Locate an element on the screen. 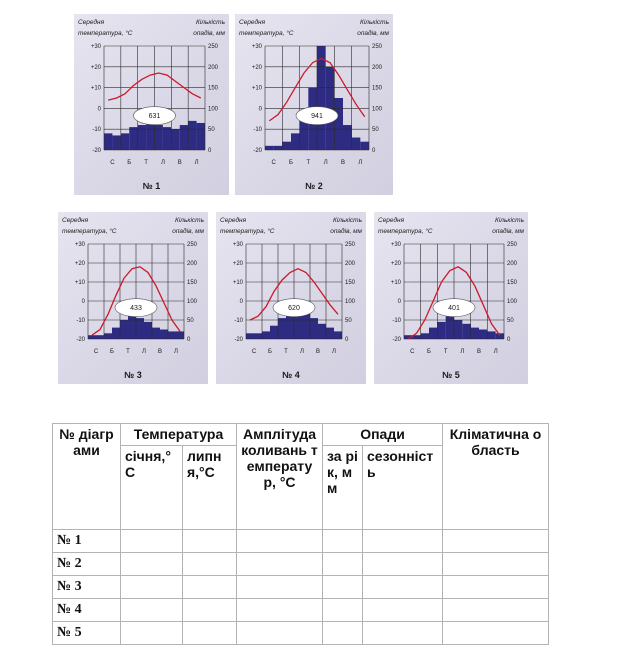 Image resolution: width=625 pixels, height=645 pixels. table-row: № 1 is located at coordinates (301, 541).